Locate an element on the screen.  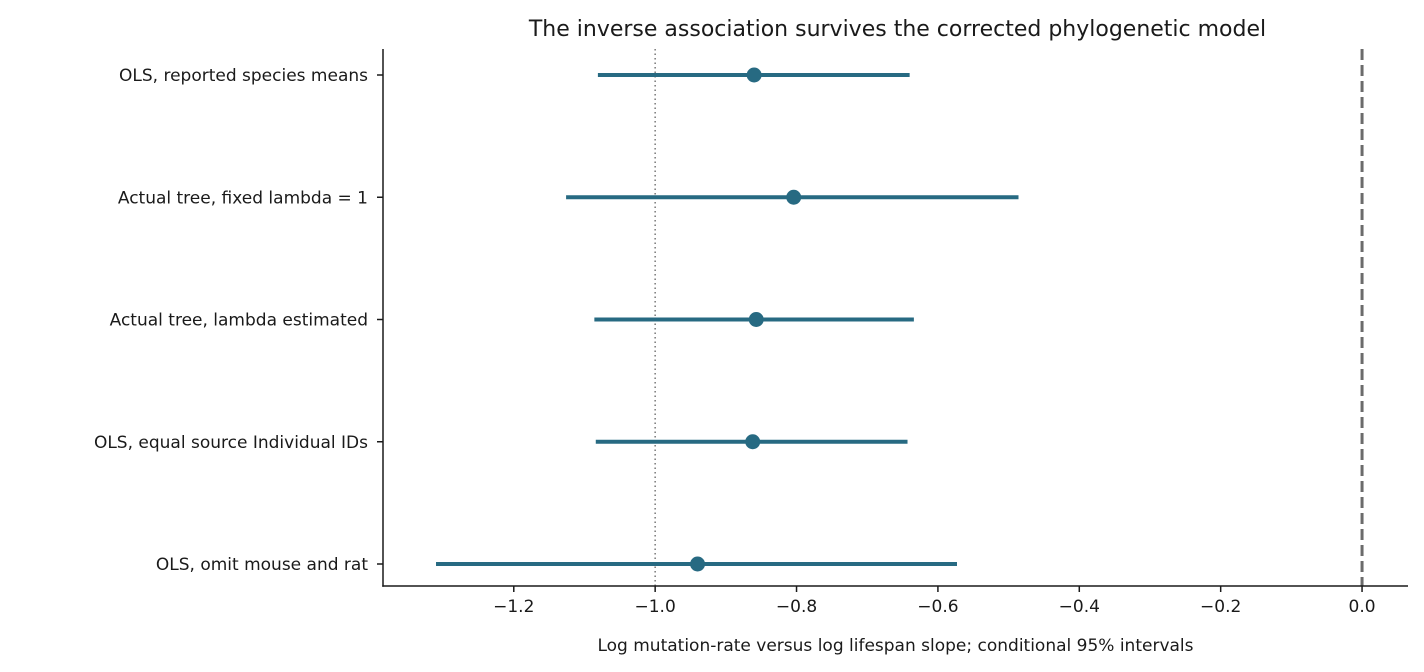
y-tick-label: OLS, reported species means is located at coordinates (243, 76).